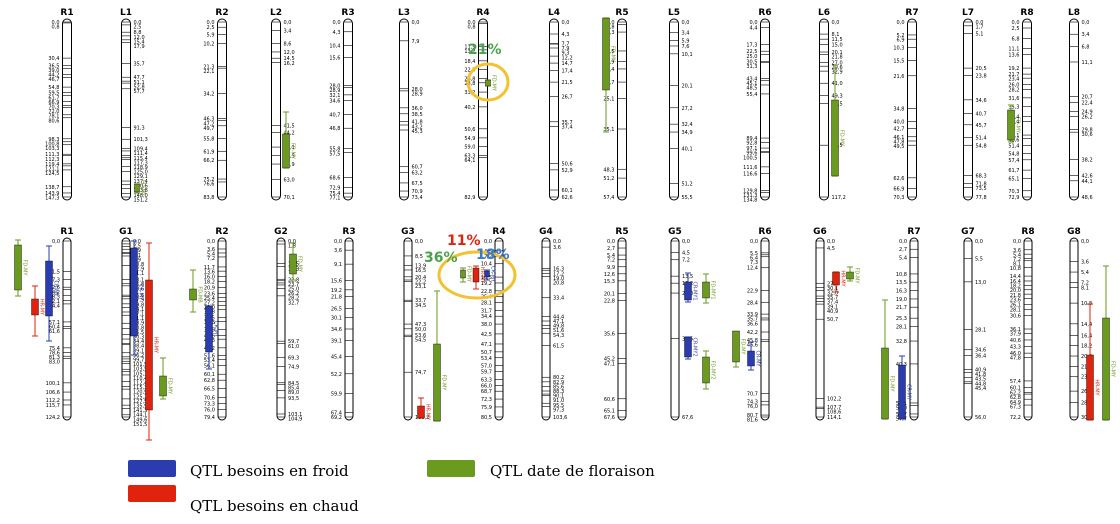 Image resolution: width=1120 pixels, height=524 pixels. I want to click on marker-position-top-R2: 76,6, so click(208, 185).